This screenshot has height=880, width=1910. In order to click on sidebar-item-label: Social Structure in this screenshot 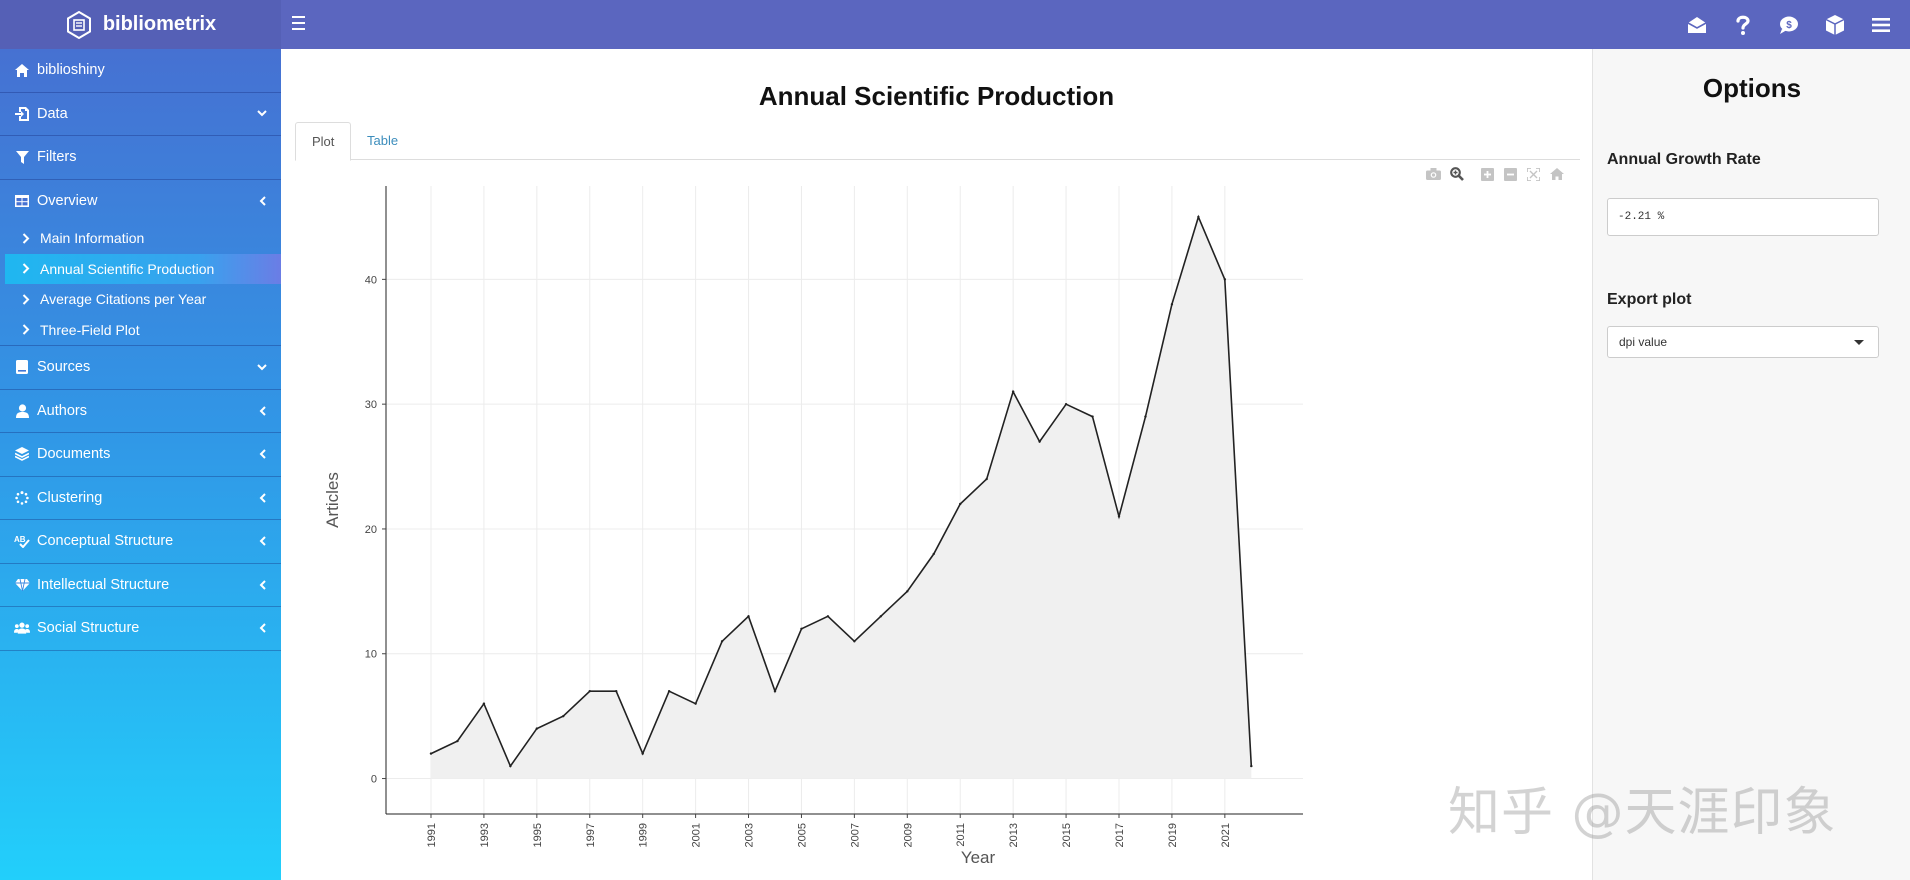, I will do `click(88, 628)`.